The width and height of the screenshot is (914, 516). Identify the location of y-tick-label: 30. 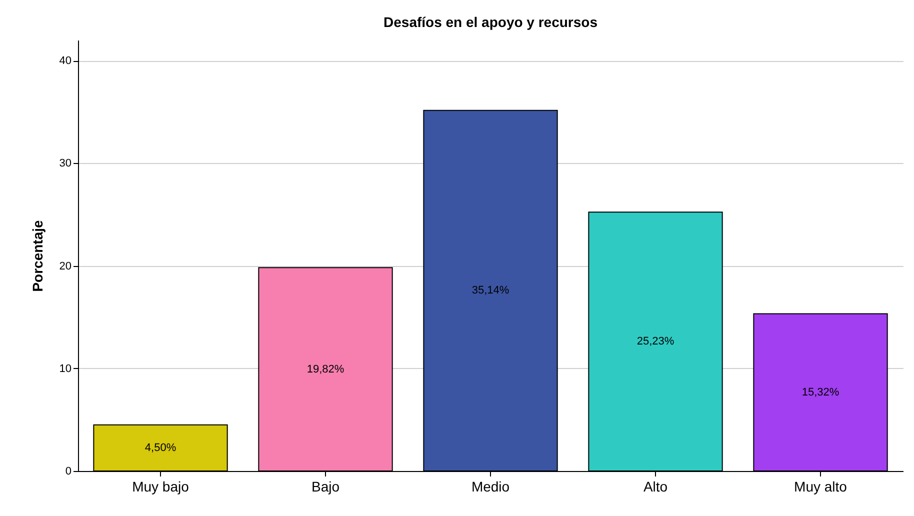
(65, 164).